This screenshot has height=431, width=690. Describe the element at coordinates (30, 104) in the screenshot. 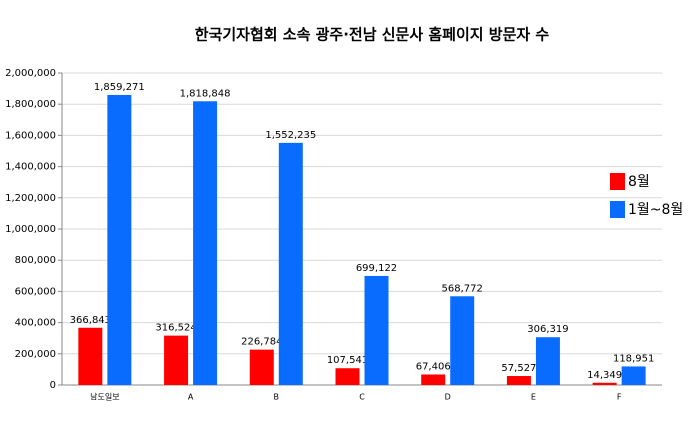

I see `y-tick-label: 1,800,000` at that location.